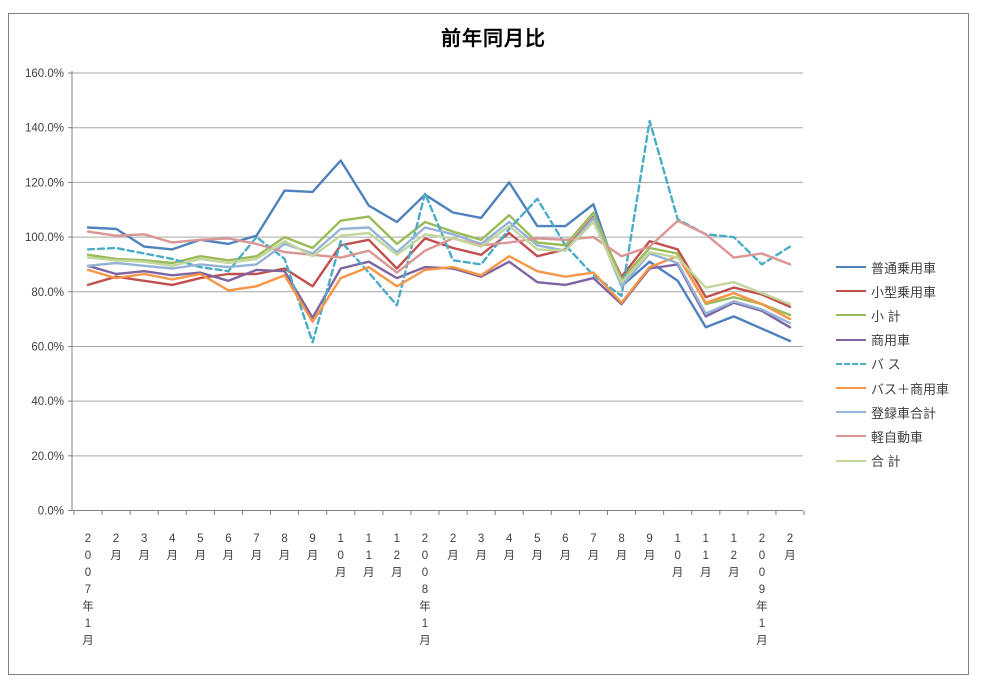  What do you see at coordinates (47, 402) in the screenshot?
I see `y-axis-label: 40.0%` at bounding box center [47, 402].